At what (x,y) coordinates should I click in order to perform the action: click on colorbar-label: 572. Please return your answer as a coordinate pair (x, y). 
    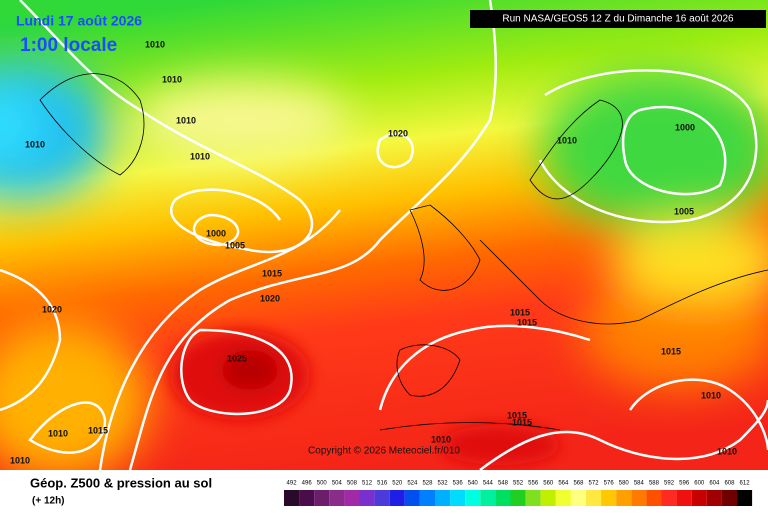
    Looking at the image, I should click on (594, 484).